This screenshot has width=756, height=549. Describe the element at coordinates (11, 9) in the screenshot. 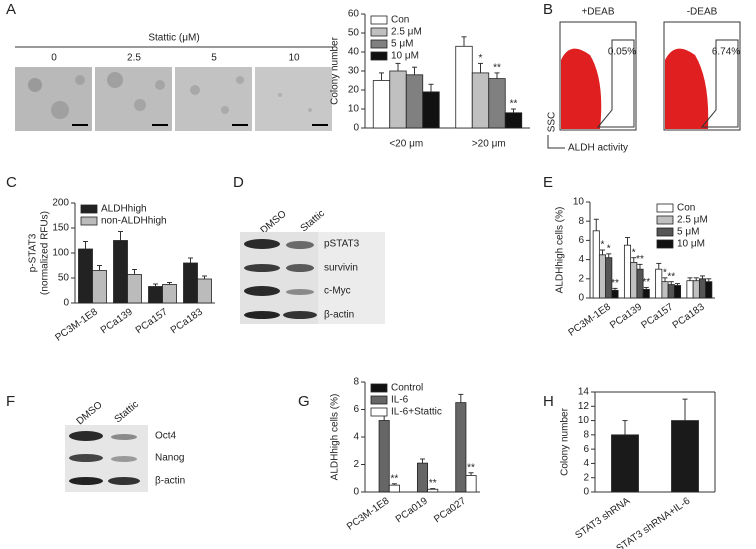

I see `panel-letter: A` at that location.